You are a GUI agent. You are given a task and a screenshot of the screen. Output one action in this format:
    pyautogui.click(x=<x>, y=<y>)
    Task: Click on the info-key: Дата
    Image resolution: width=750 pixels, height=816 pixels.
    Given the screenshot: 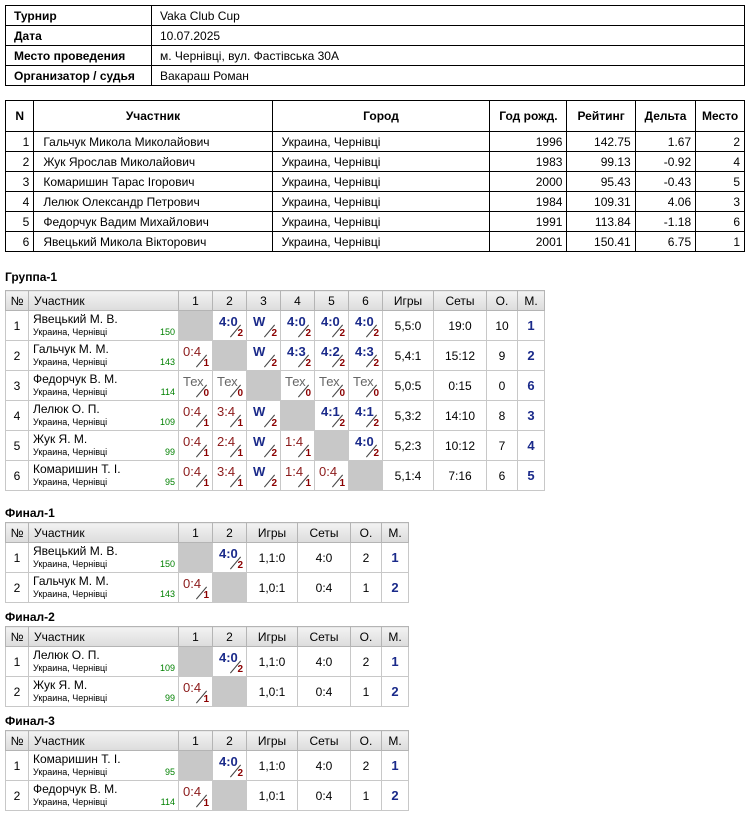 What is the action you would take?
    pyautogui.click(x=78, y=35)
    